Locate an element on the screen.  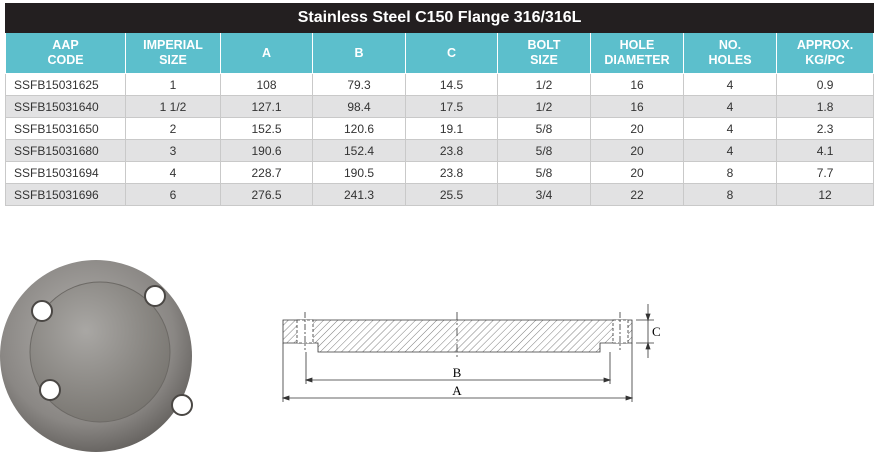
table-cell: 241.3 is located at coordinates (359, 194).